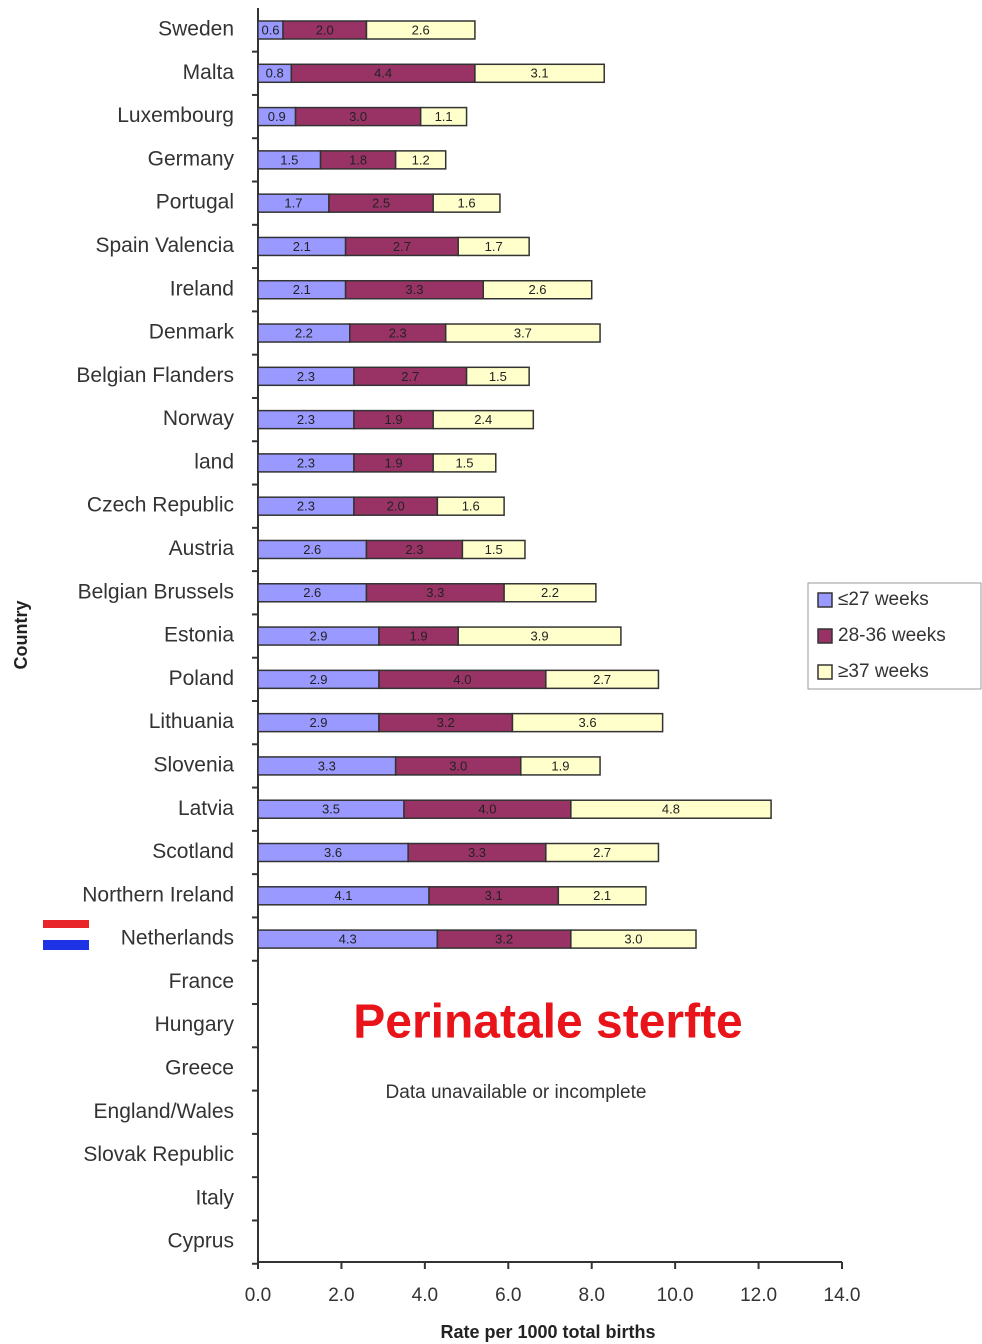  Describe the element at coordinates (275, 73) in the screenshot. I see `bar-label: 0.8` at that location.